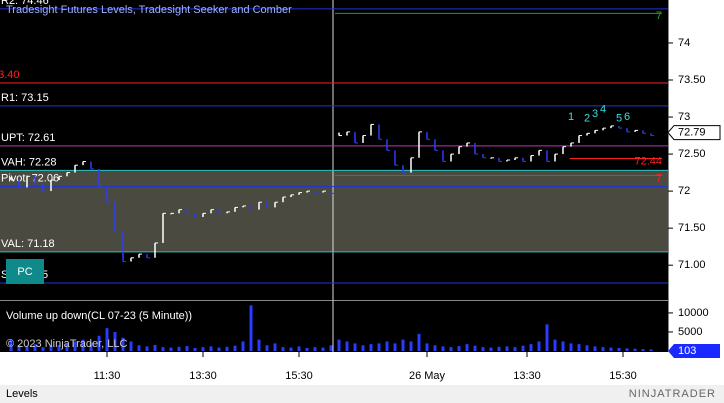  I want to click on last-volume-marker, so click(694, 351).